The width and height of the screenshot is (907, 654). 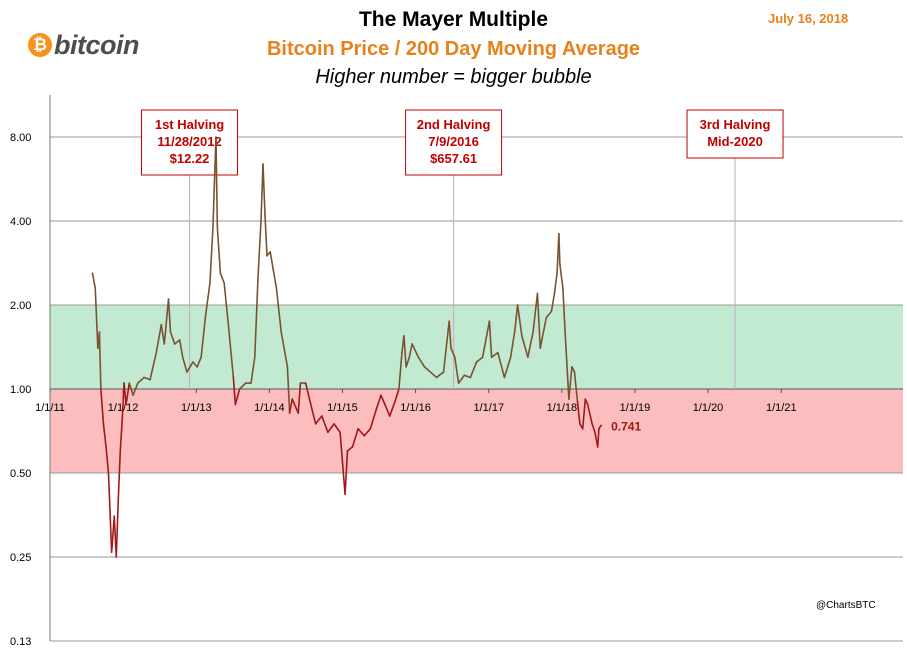 What do you see at coordinates (453, 49) in the screenshot?
I see `chart-subtitle: Bitcoin Price / 200 Day Moving Average` at bounding box center [453, 49].